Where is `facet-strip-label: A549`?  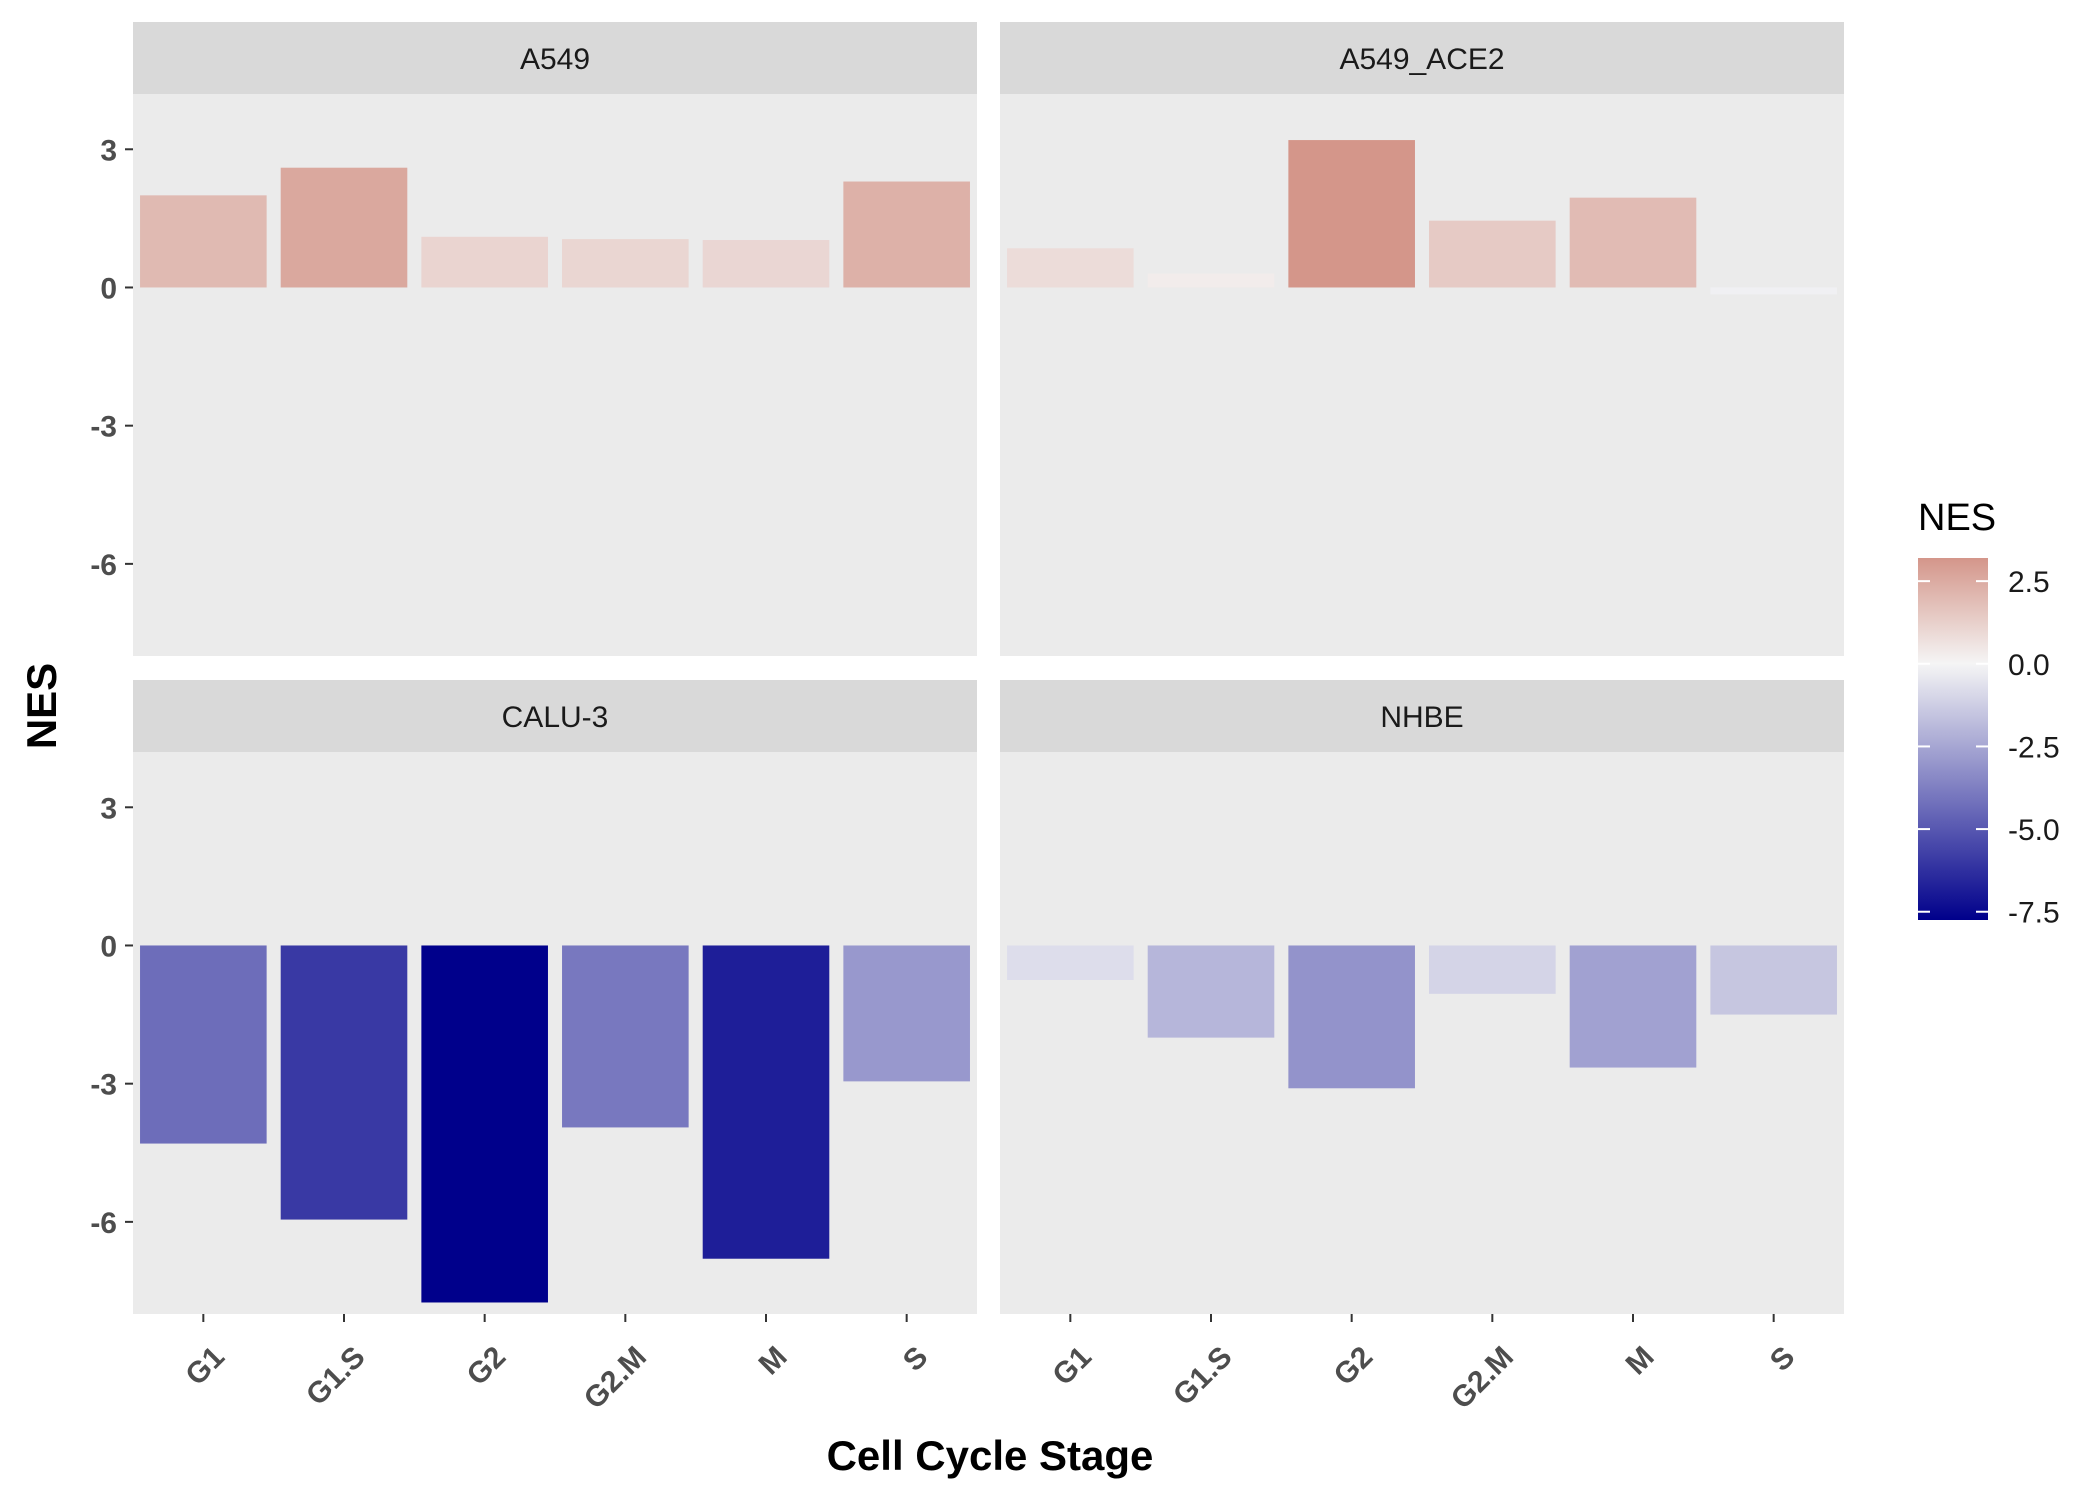
facet-strip-label: A549 is located at coordinates (555, 59).